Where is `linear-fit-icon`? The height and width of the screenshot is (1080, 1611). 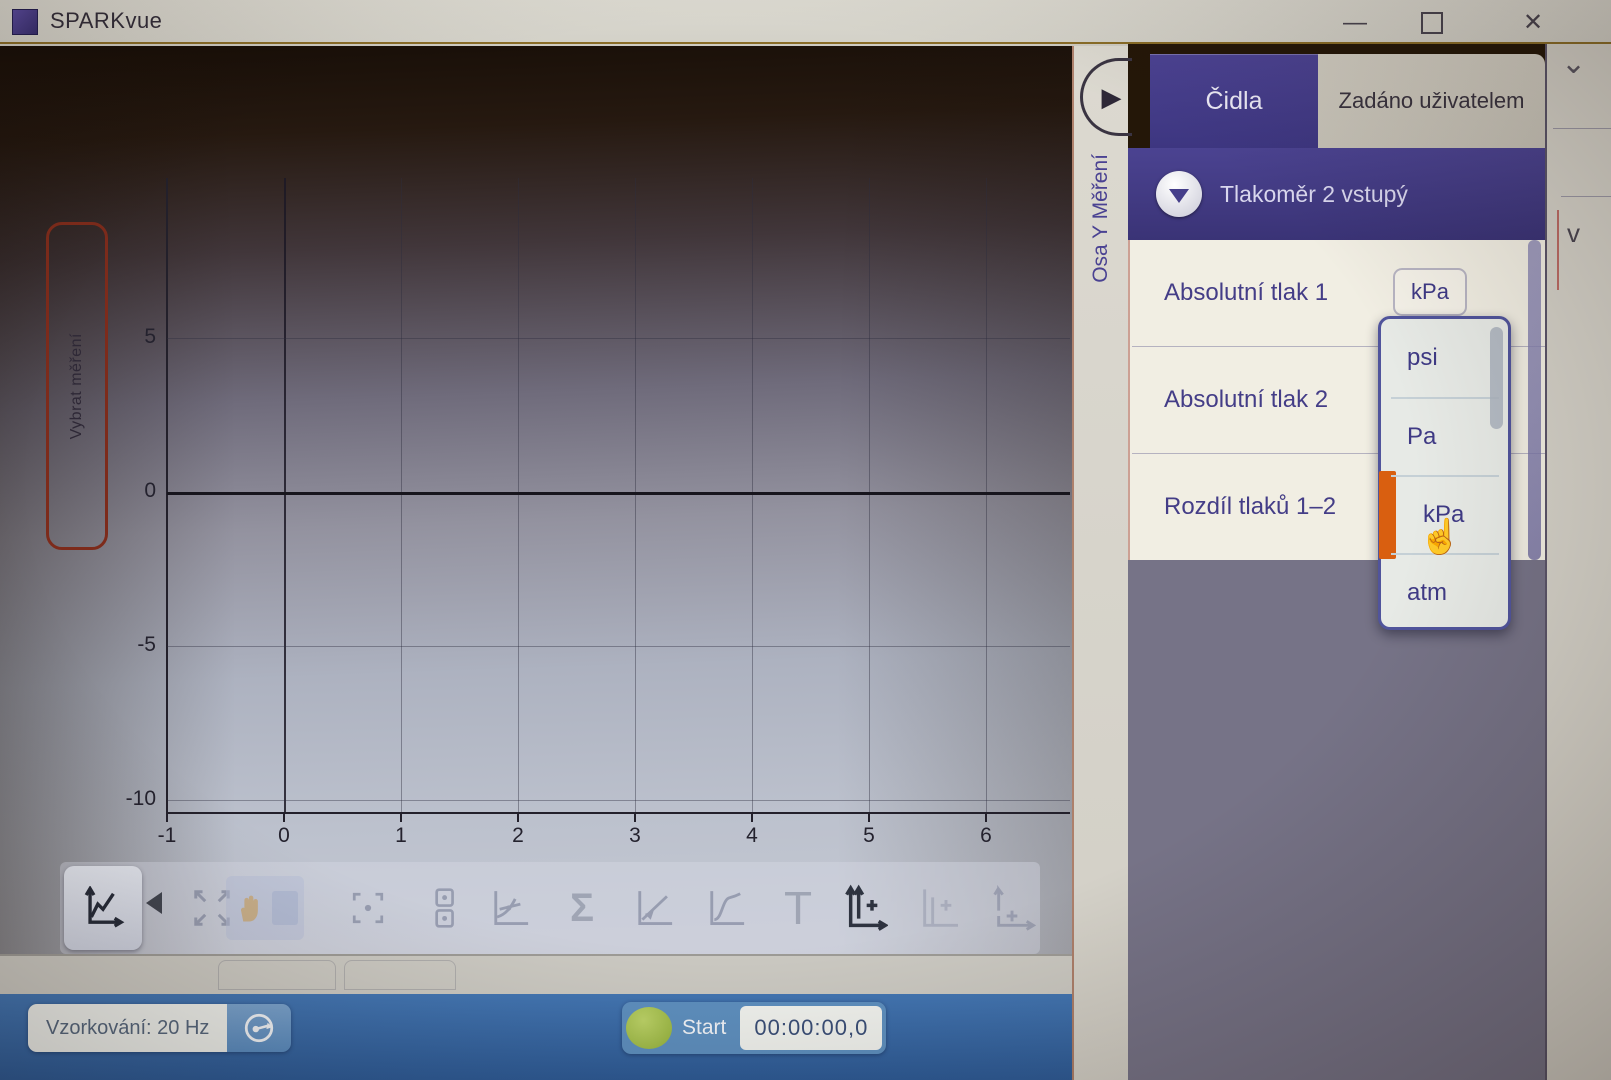 linear-fit-icon is located at coordinates (655, 908).